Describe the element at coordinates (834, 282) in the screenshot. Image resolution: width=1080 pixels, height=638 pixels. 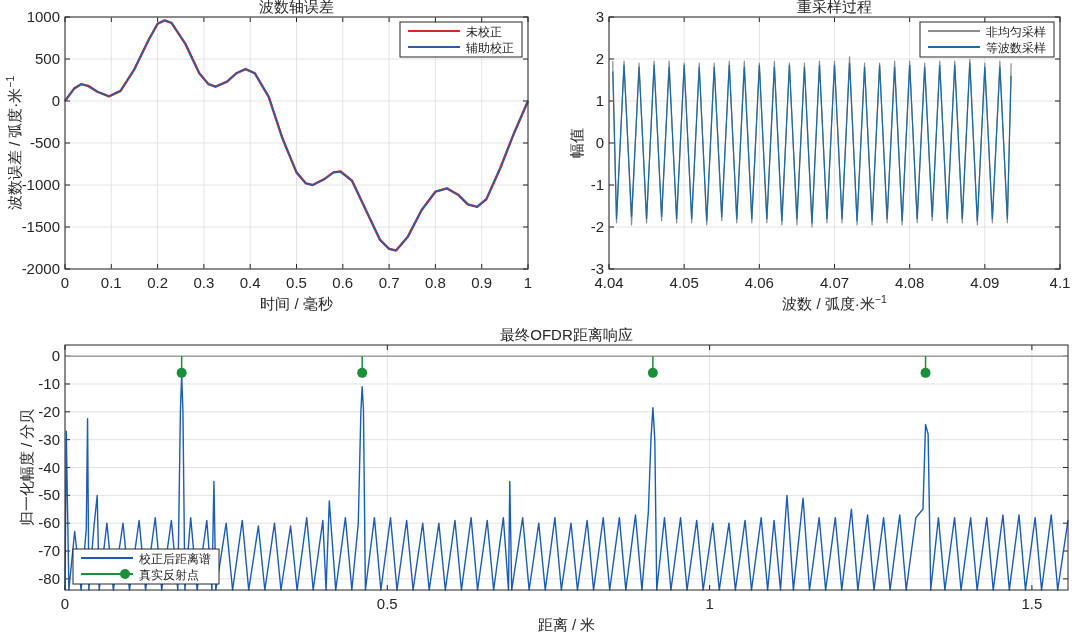
I see `x-tick-label: 4.07` at that location.